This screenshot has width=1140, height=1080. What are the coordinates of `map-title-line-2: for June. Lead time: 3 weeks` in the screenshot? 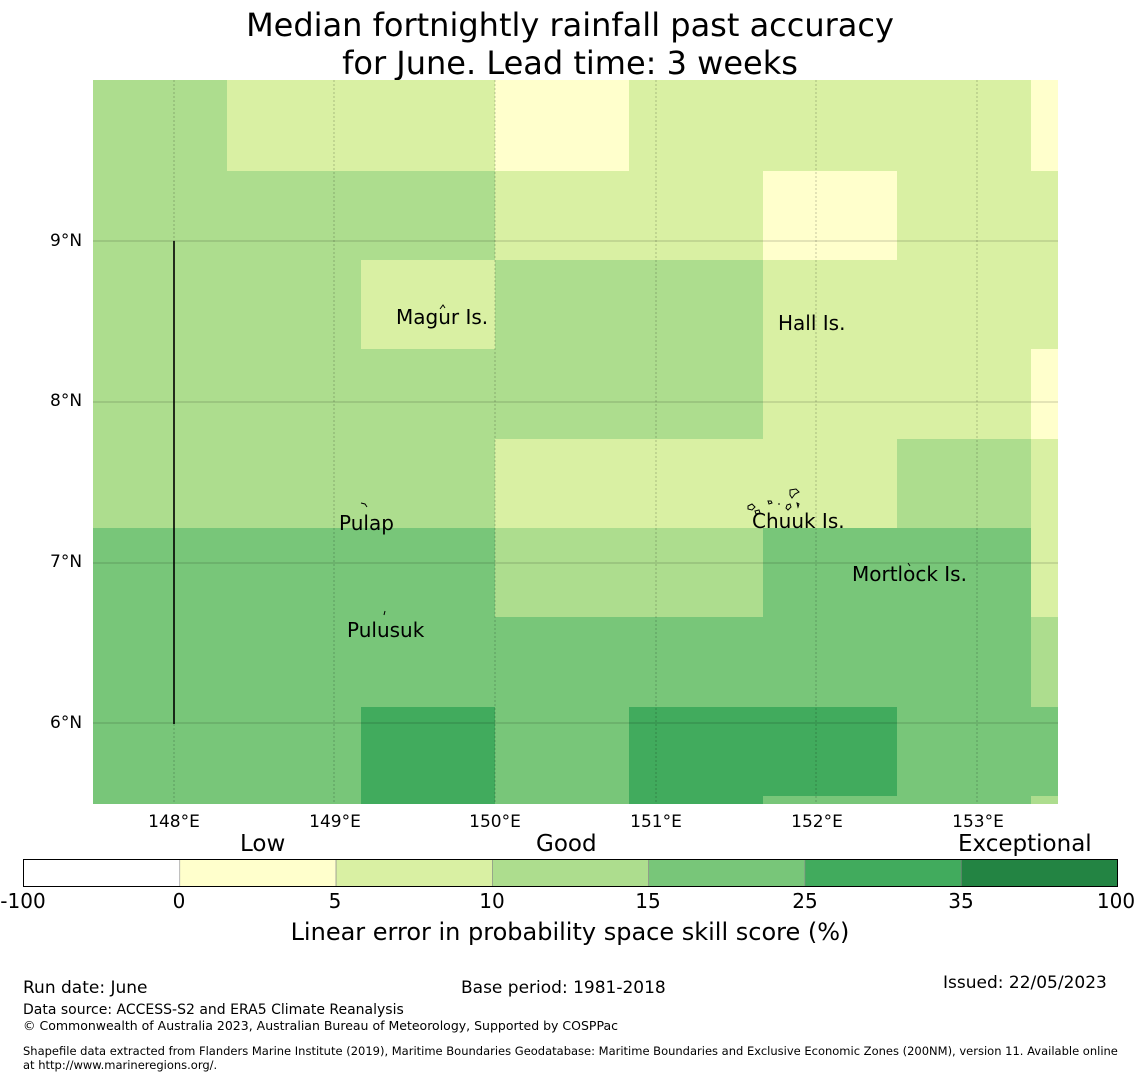 It's located at (570, 63).